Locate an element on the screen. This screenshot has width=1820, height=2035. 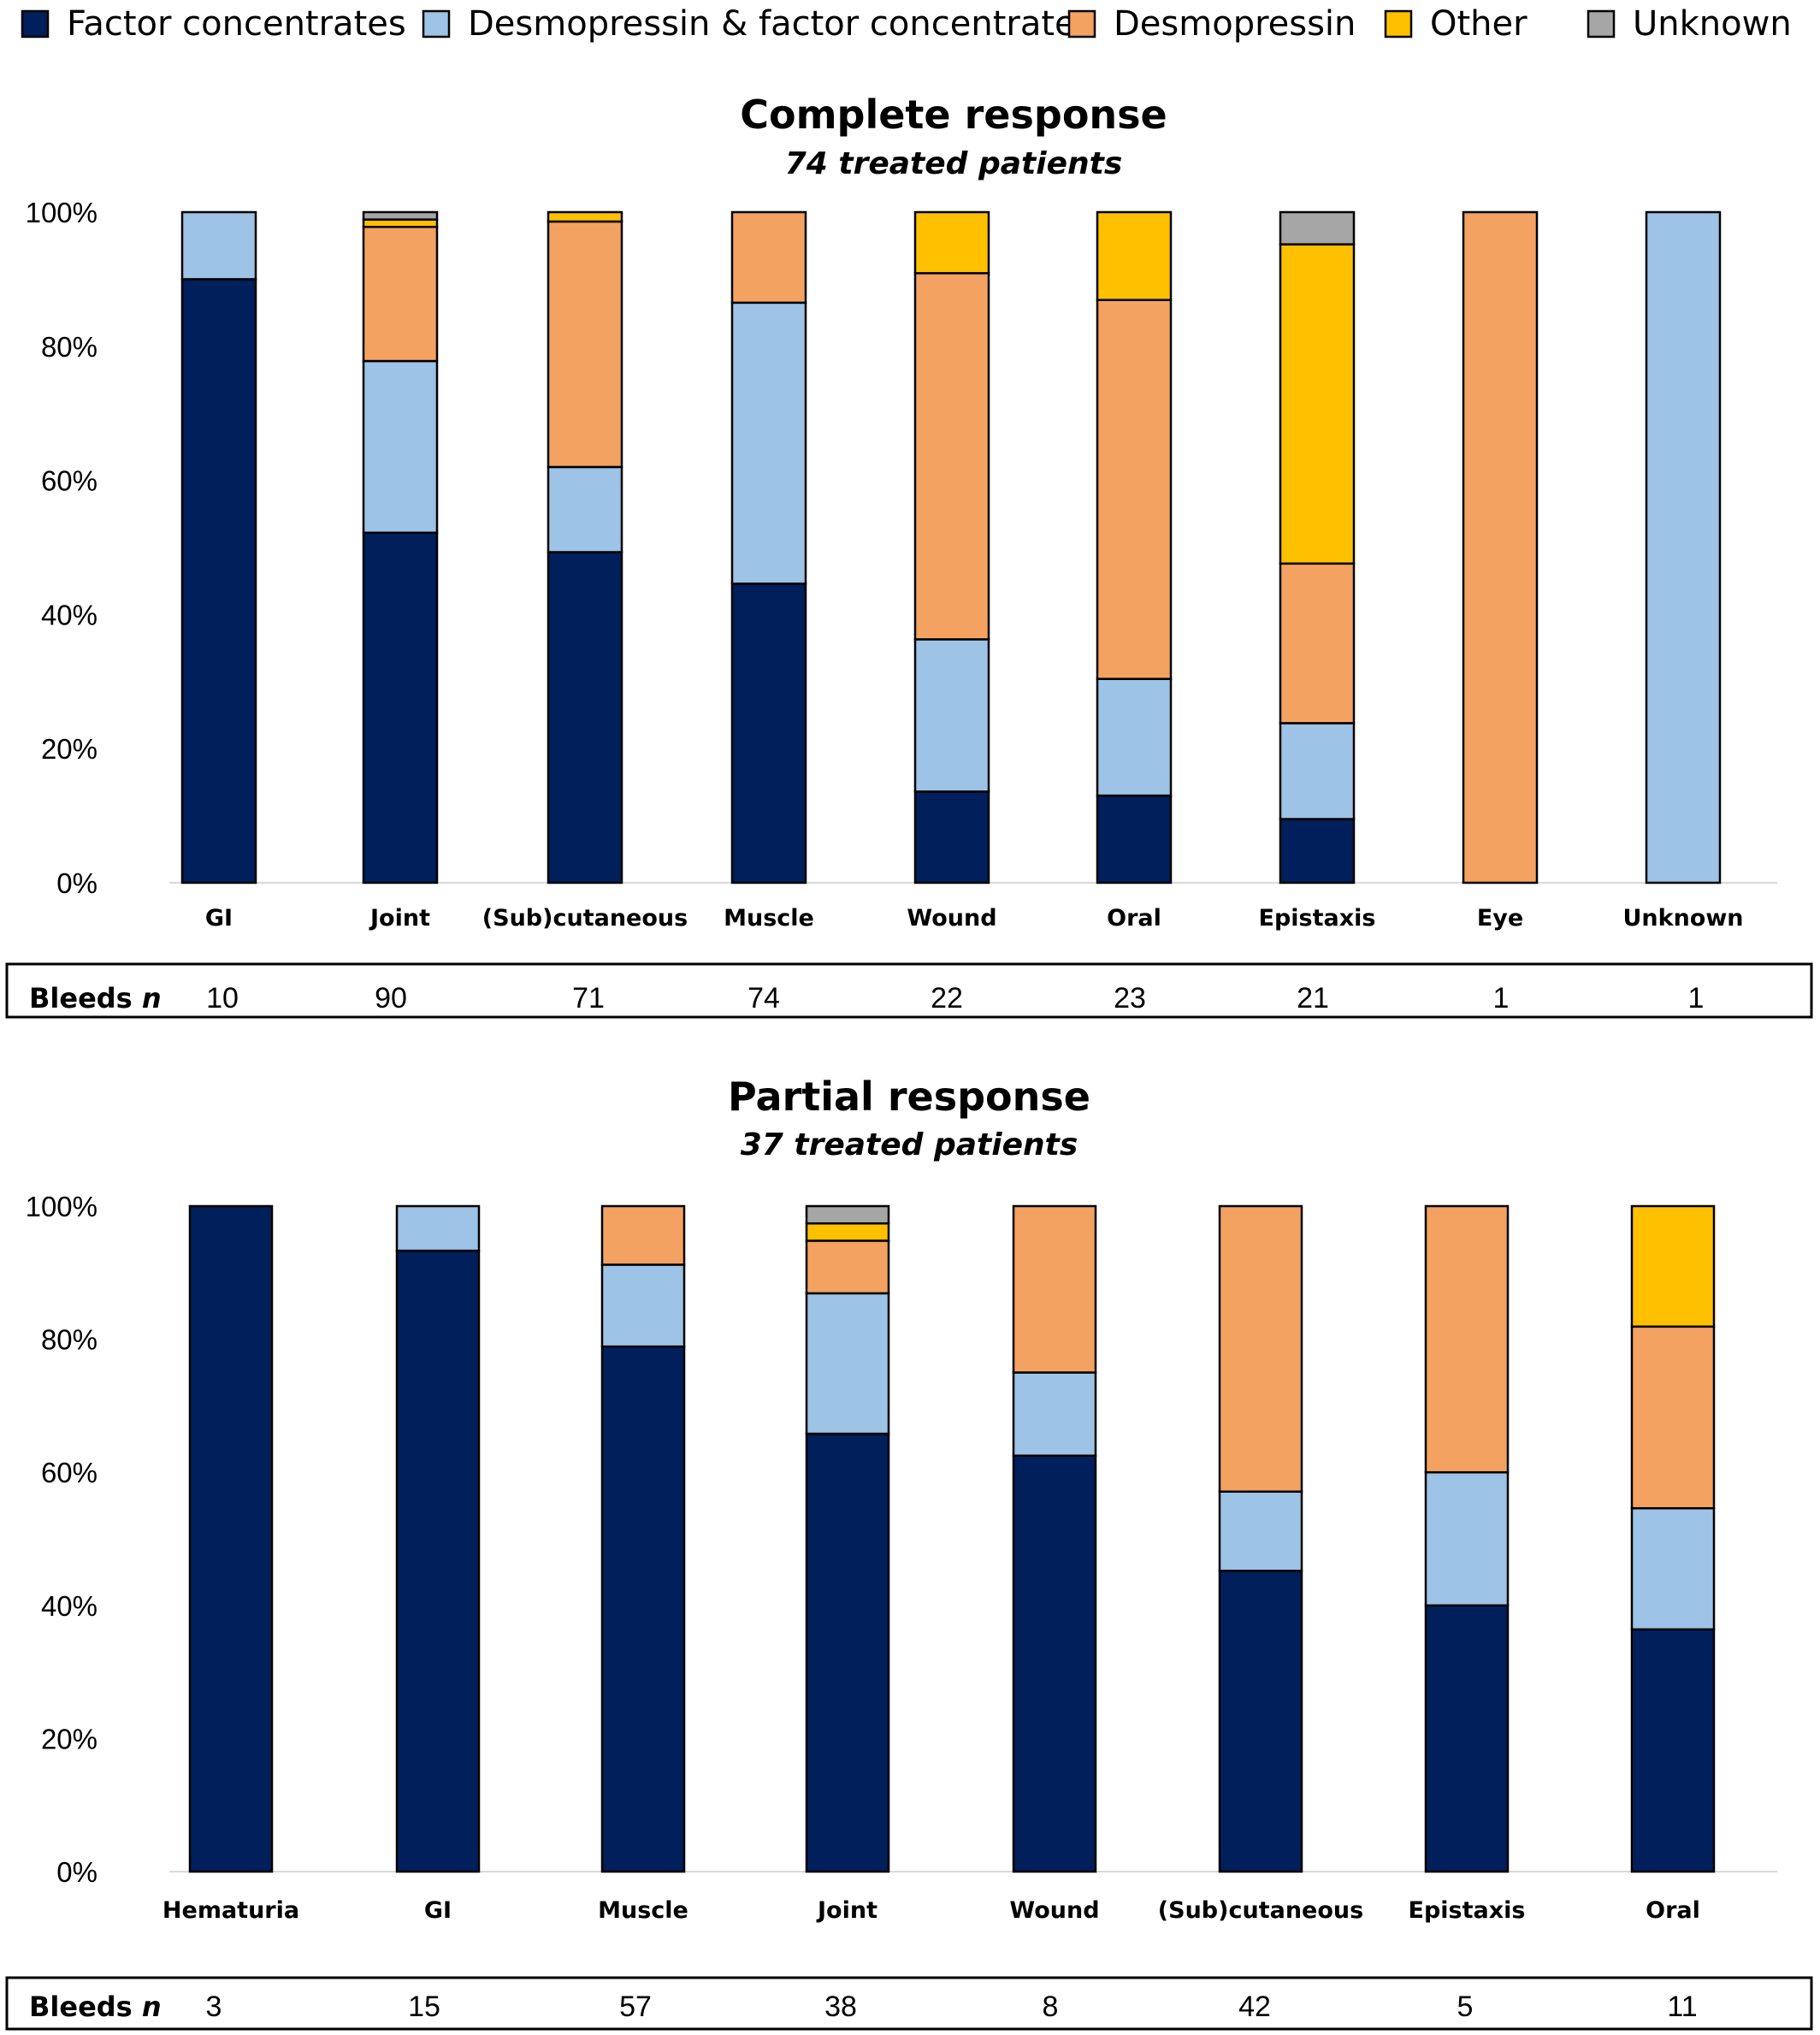
x-tick-label: GI is located at coordinates (219, 918).